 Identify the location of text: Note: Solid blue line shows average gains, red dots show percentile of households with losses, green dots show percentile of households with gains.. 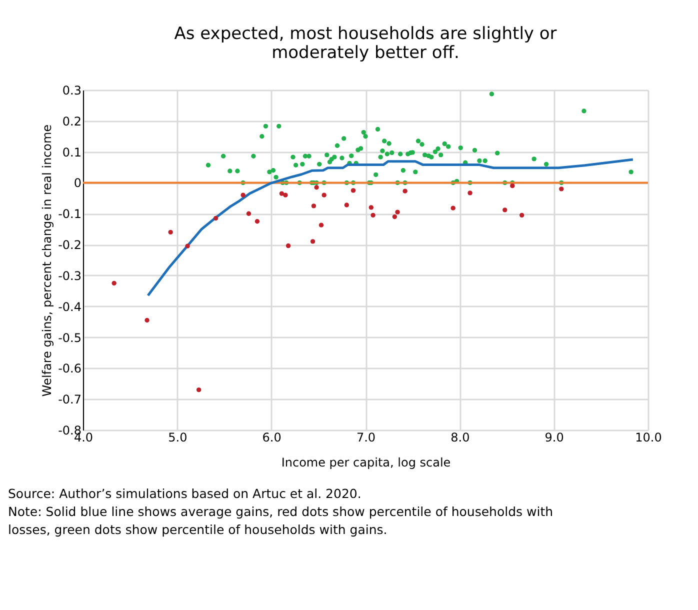
(281, 520).